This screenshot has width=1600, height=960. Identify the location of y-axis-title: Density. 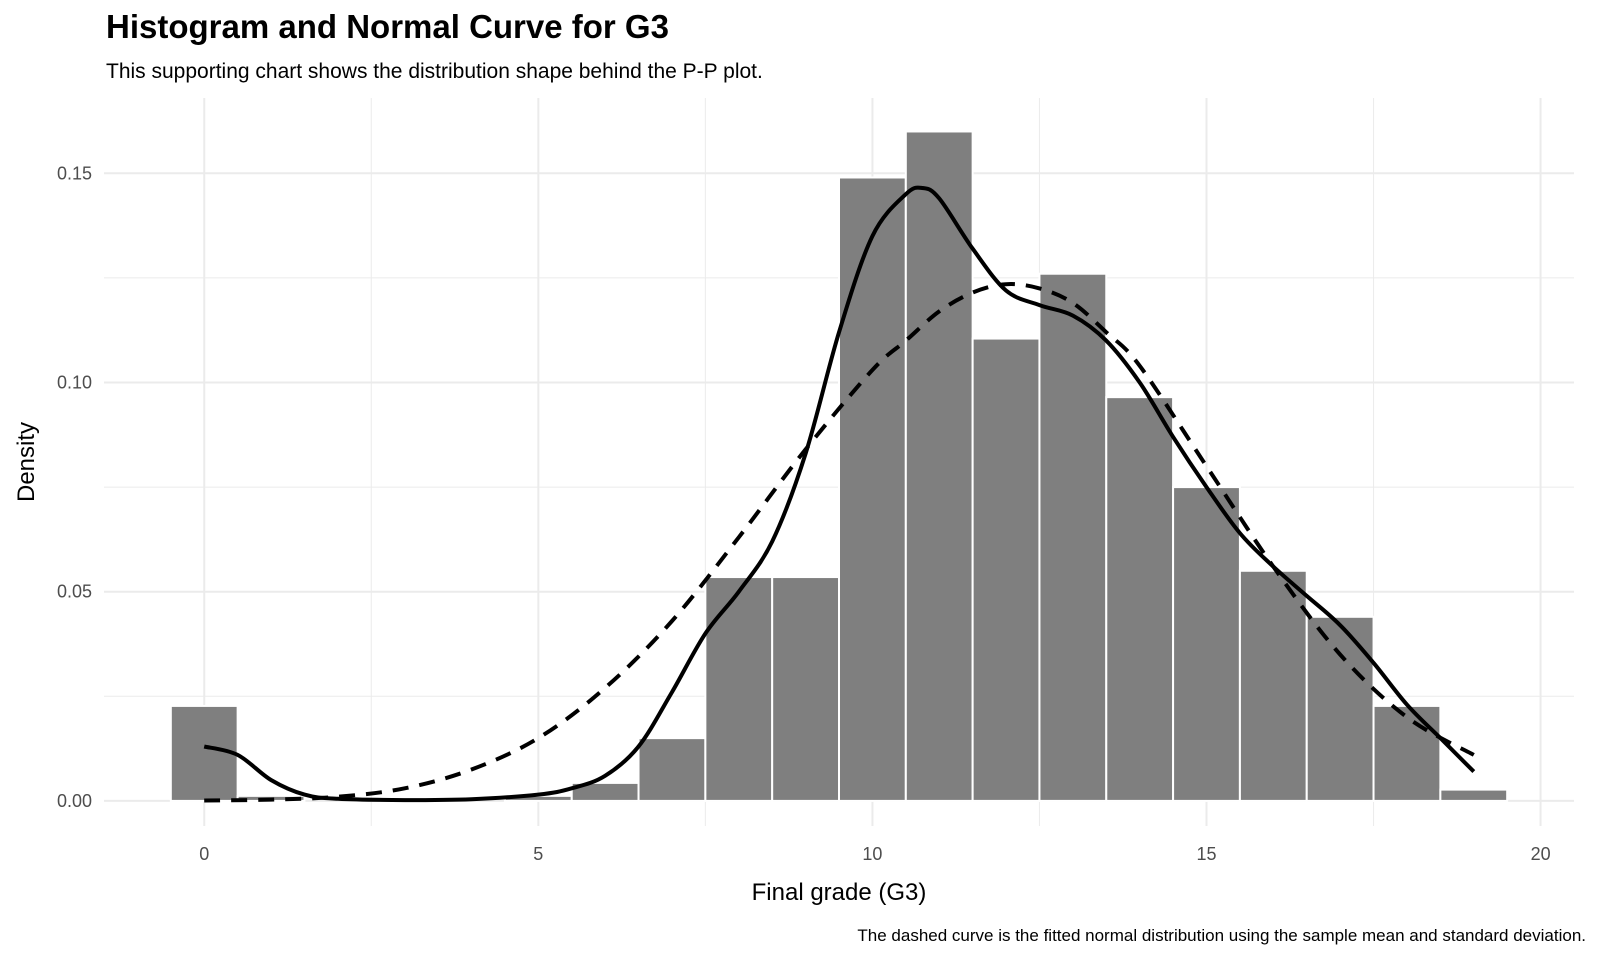
(26, 462).